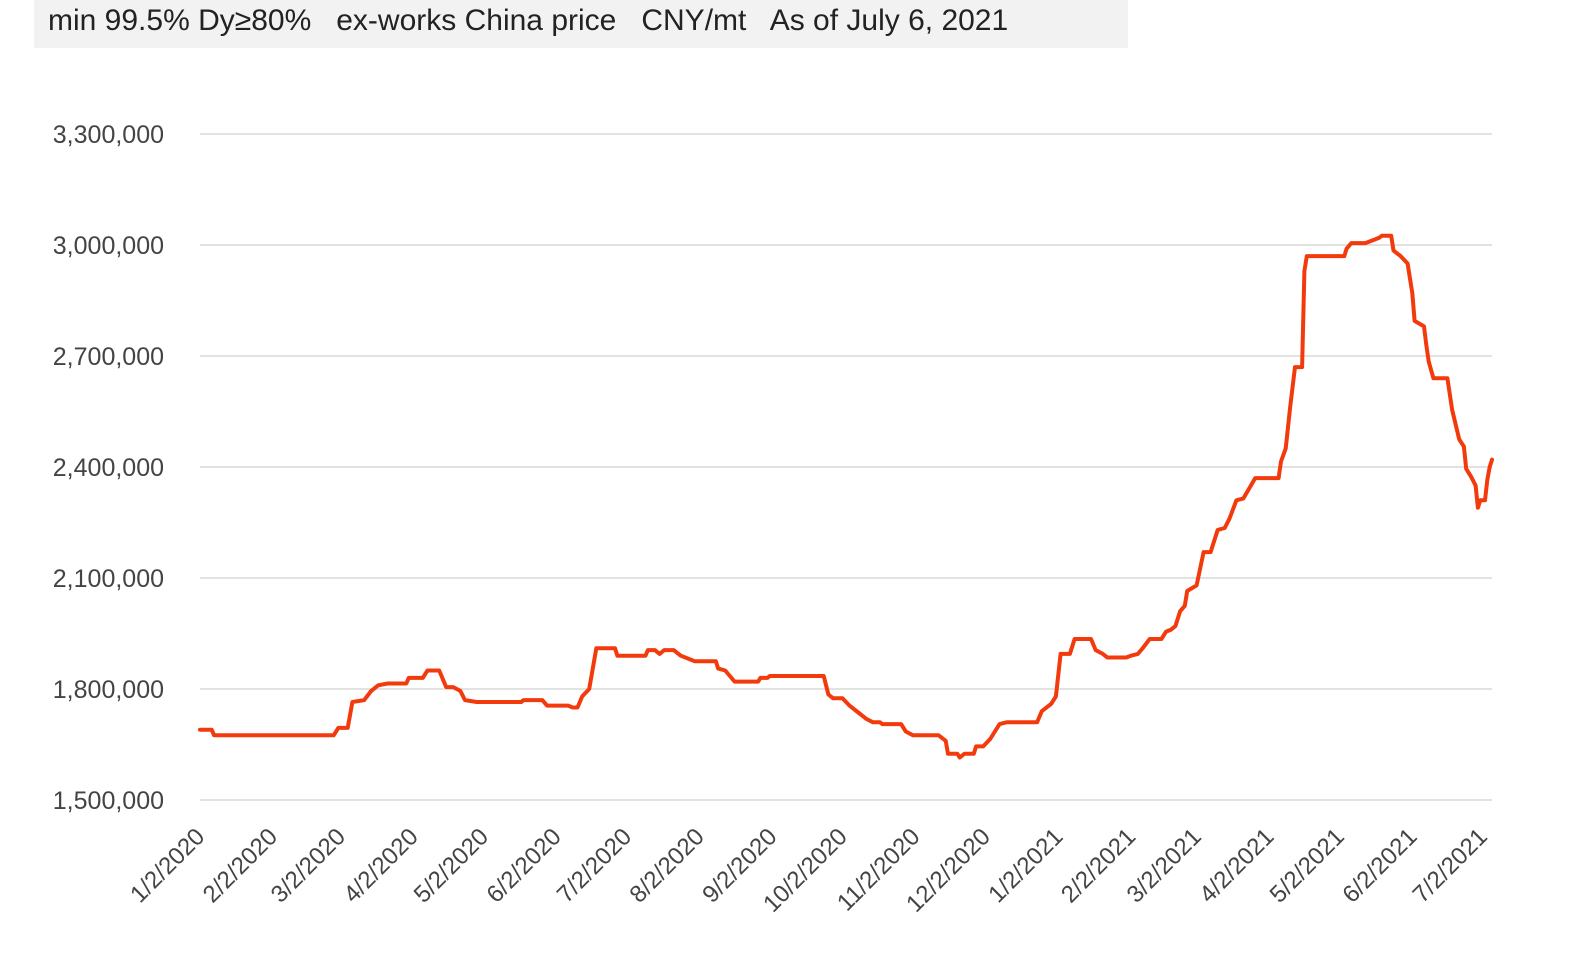 The width and height of the screenshot is (1596, 960). Describe the element at coordinates (524, 865) in the screenshot. I see `x-tick-label: 6/2/2020` at that location.